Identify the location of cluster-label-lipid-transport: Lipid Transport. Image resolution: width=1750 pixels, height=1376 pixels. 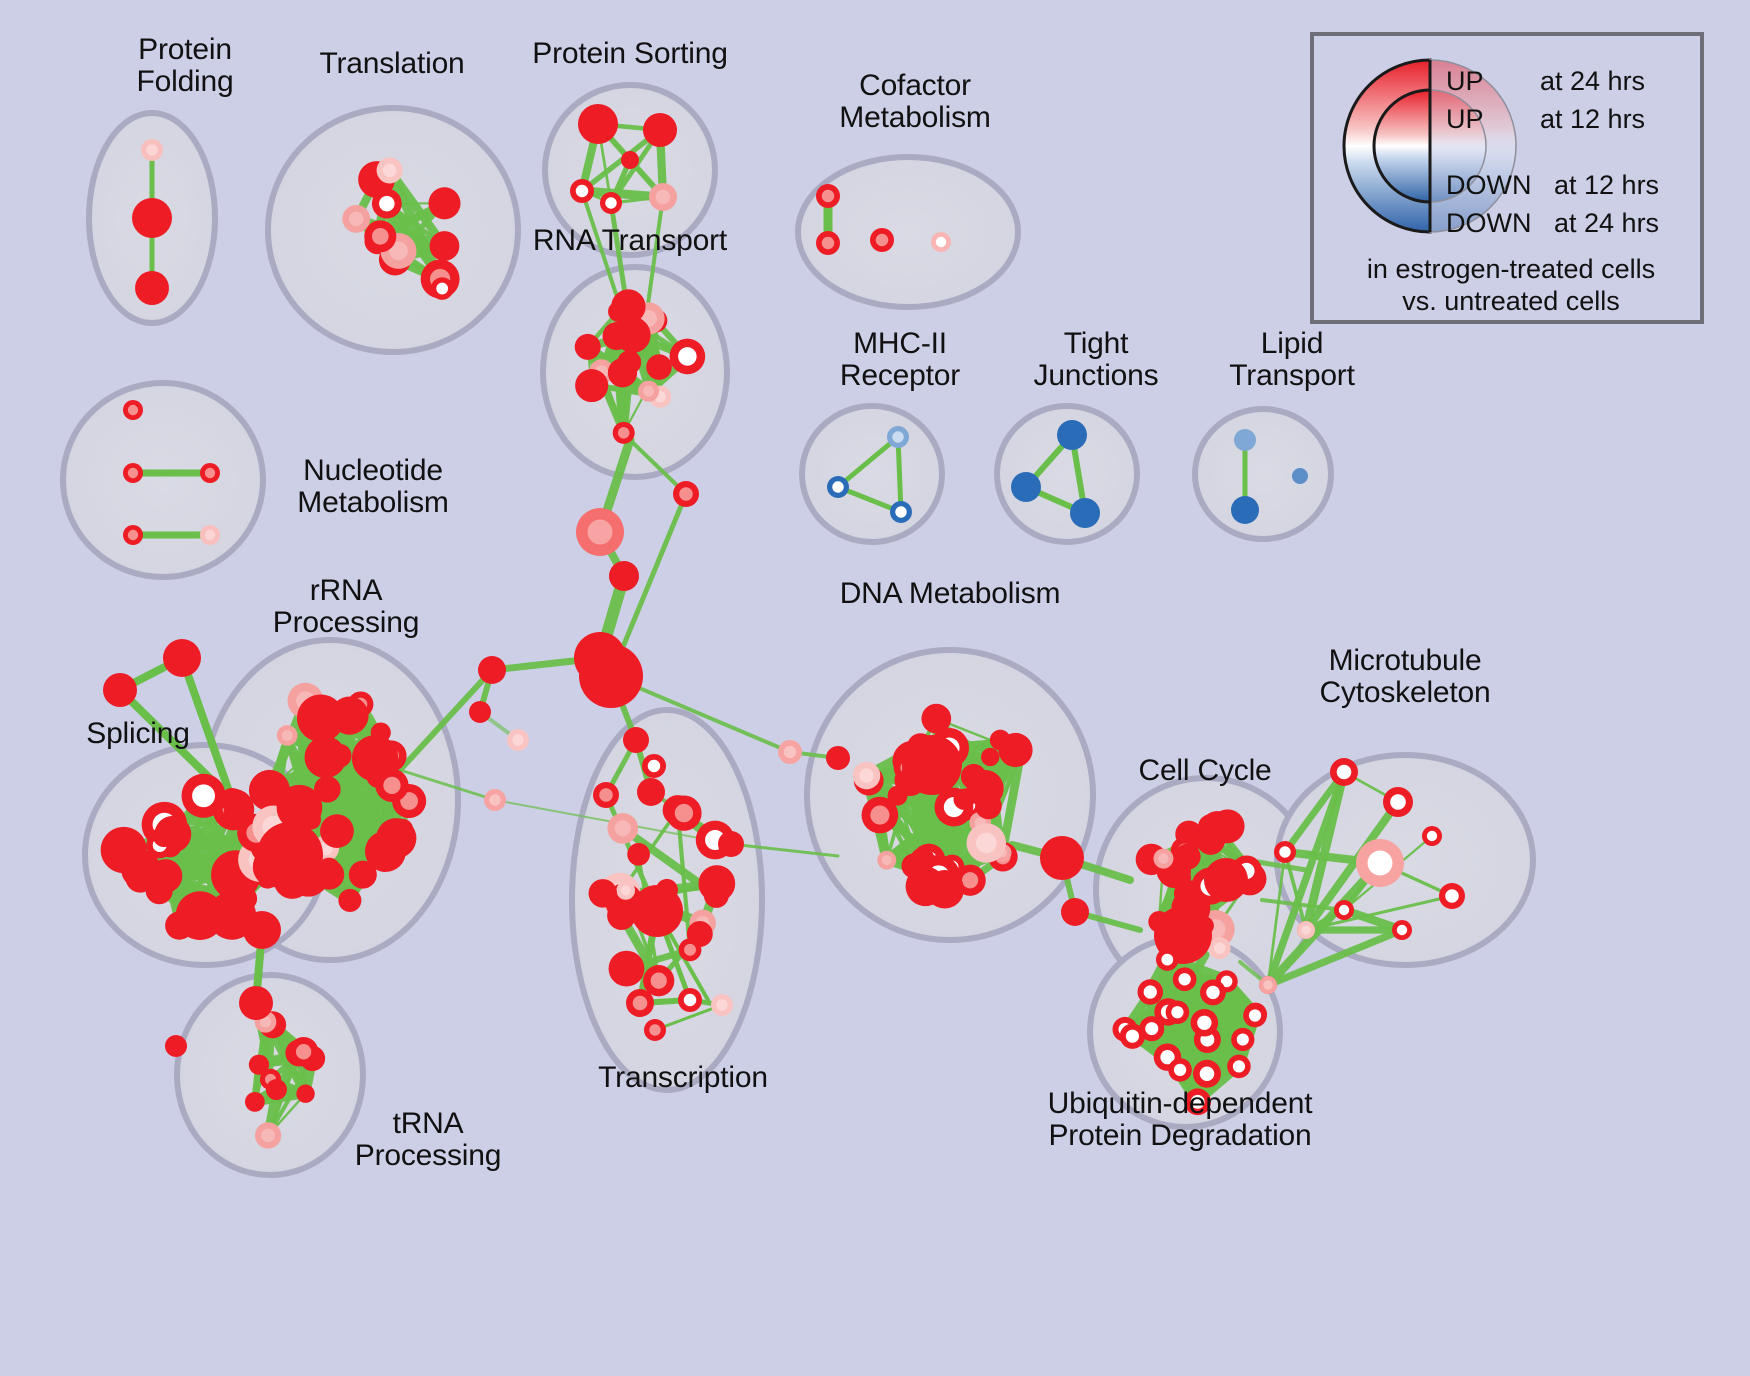
(1292, 360).